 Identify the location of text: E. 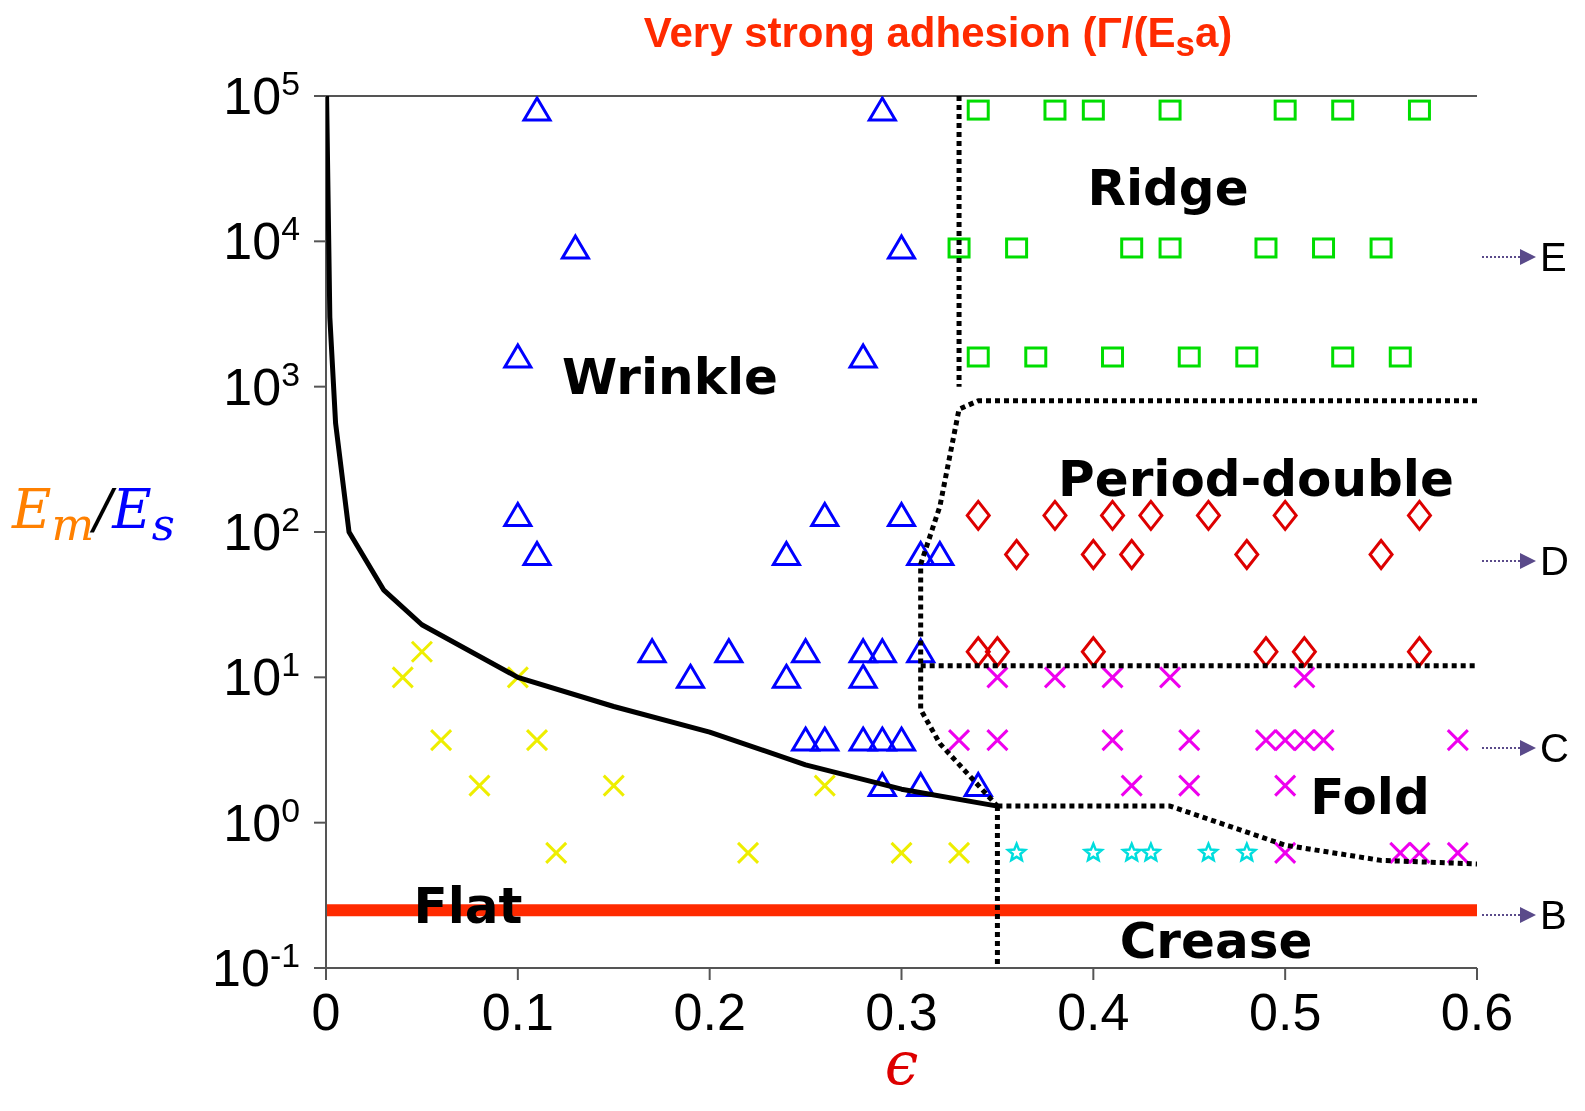
(1553, 257).